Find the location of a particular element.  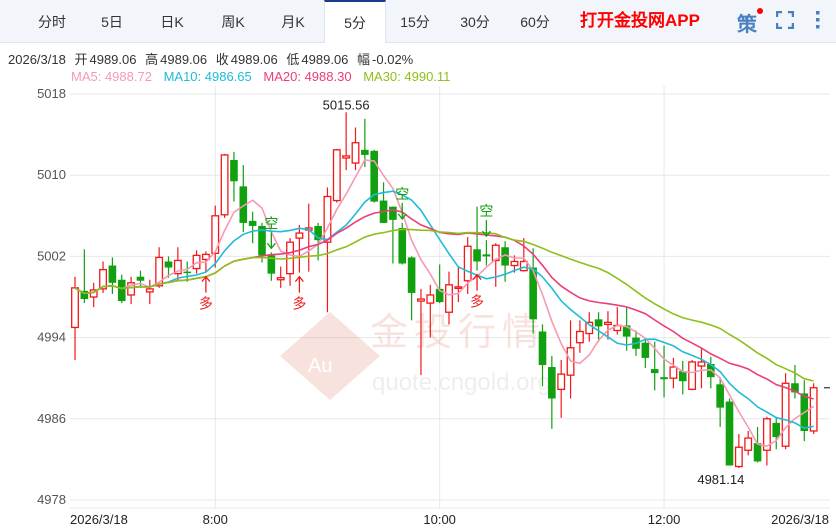

fullscreen-icon is located at coordinates (785, 20).